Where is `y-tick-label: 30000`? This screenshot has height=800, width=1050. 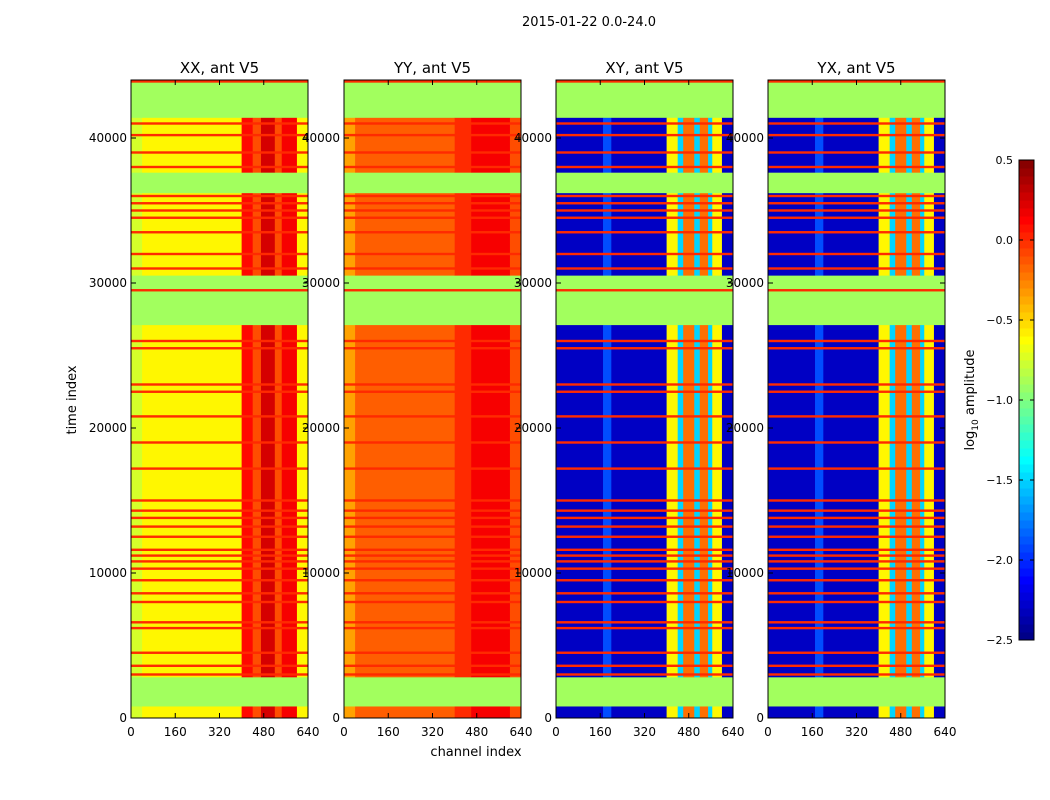
y-tick-label: 30000 is located at coordinates (108, 283).